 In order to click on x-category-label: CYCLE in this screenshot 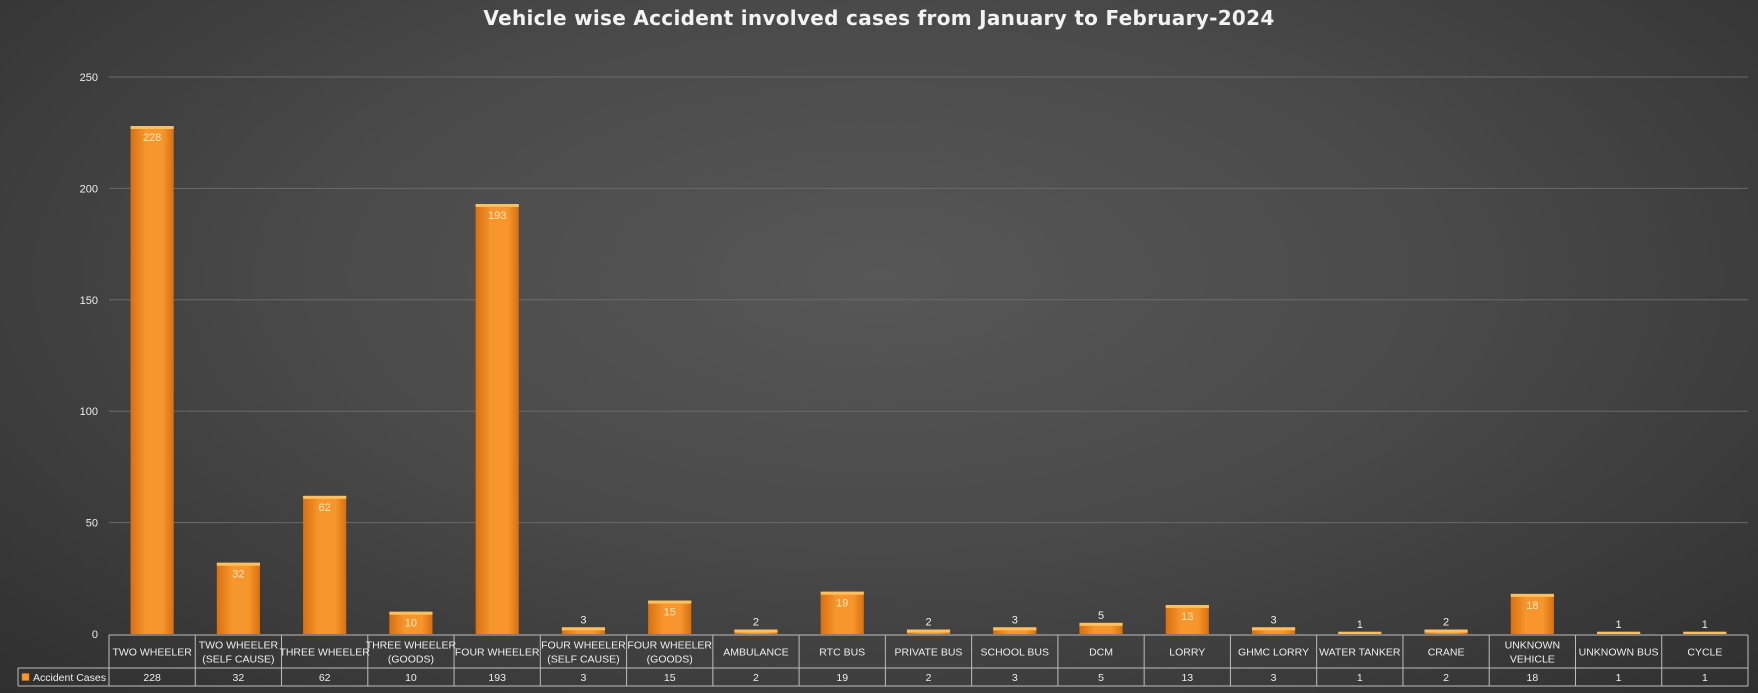, I will do `click(1704, 653)`.